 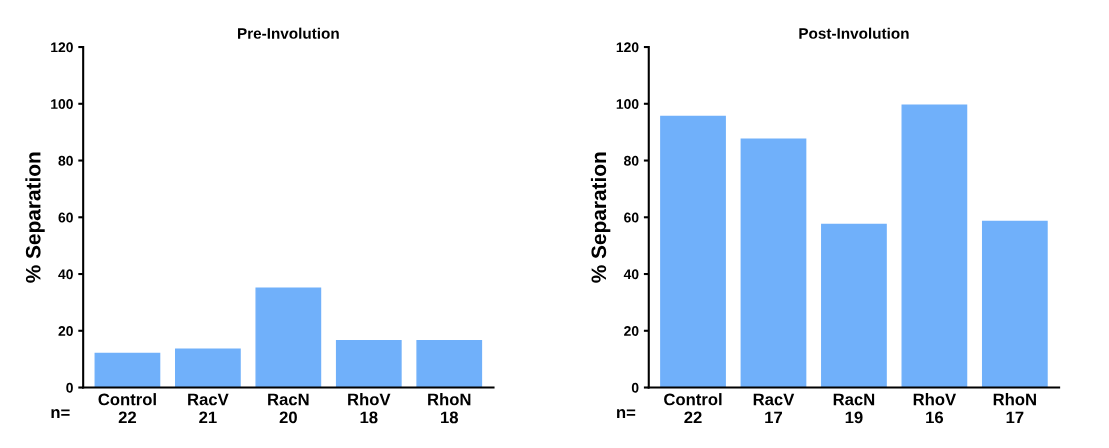 I want to click on x-tick-label: RhoN 18, so click(x=449, y=408).